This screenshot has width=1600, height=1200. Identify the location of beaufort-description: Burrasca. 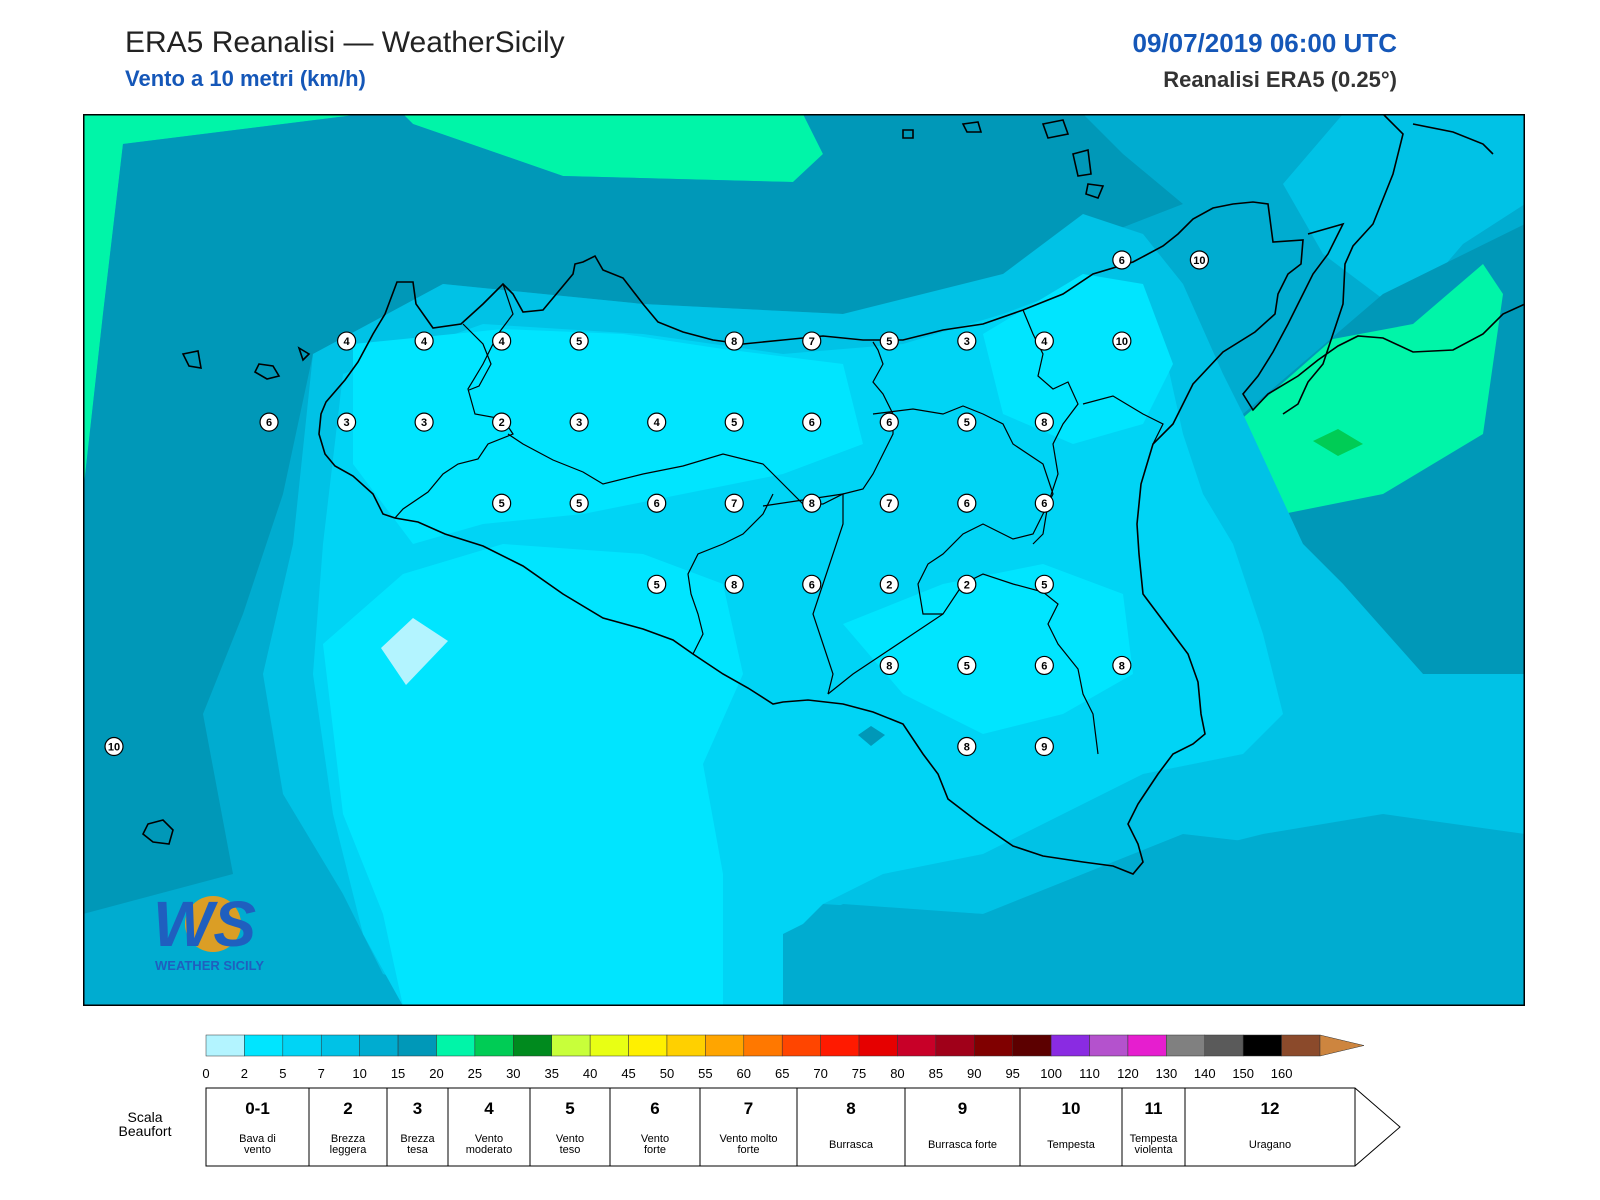
(851, 1145).